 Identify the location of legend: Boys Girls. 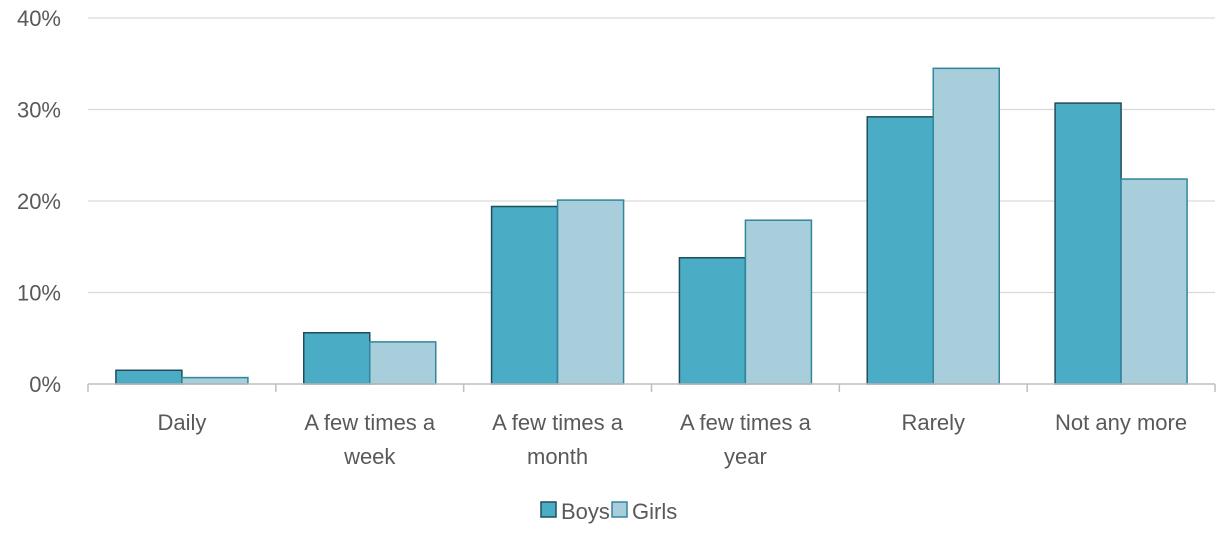
(608, 511).